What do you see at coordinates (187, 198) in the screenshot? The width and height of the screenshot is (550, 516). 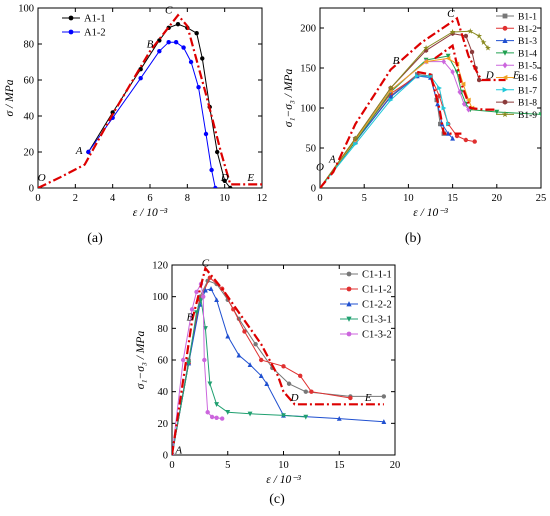 I see `x-tick-label: 8` at bounding box center [187, 198].